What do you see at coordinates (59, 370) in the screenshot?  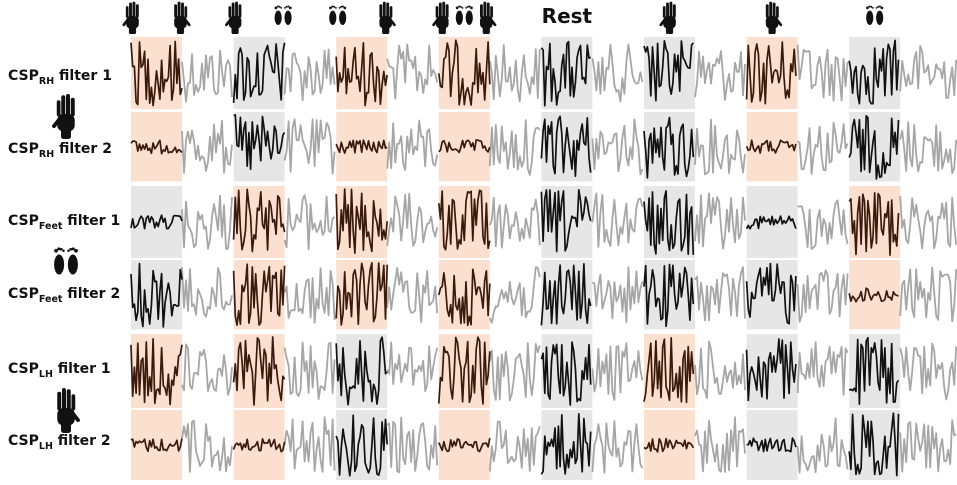 I see `row-label-csp-lh-filter-1: CSPLH filter 1` at bounding box center [59, 370].